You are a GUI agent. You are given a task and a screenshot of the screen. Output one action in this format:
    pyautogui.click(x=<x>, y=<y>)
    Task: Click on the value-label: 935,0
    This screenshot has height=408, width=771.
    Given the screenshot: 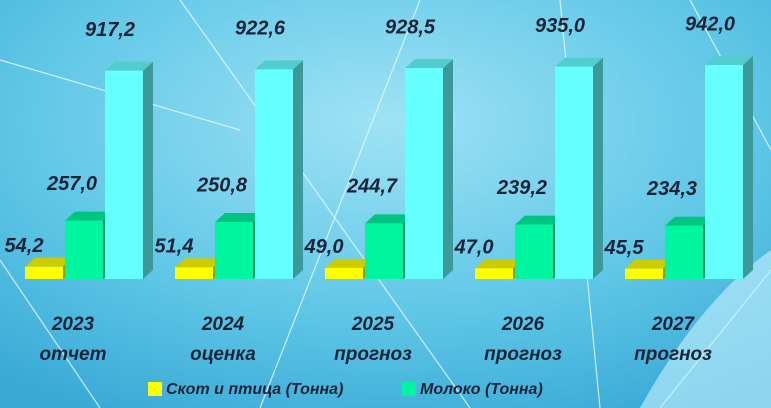 What is the action you would take?
    pyautogui.click(x=560, y=26)
    